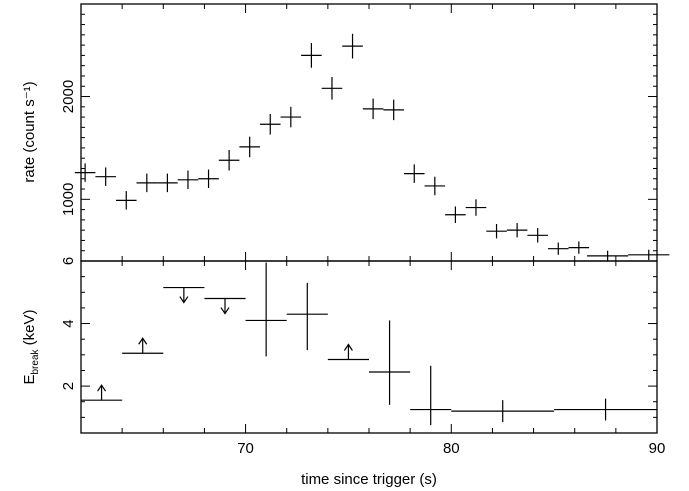  Describe the element at coordinates (657, 448) in the screenshot. I see `x-tick-label: 90` at that location.